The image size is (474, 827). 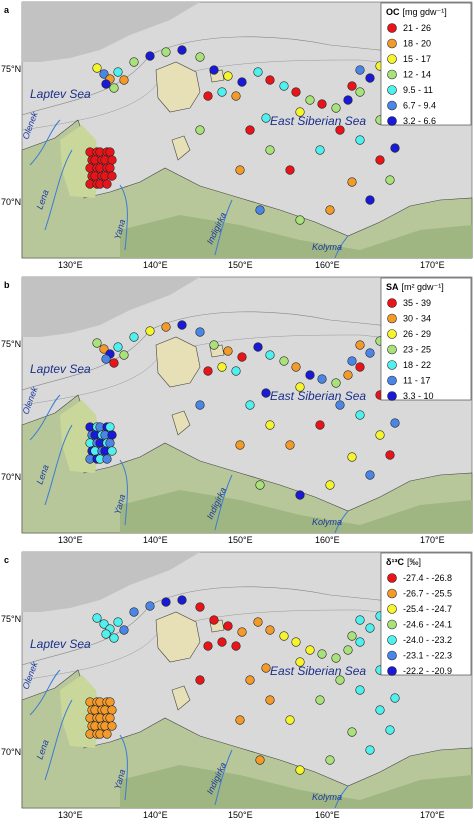 What do you see at coordinates (419, 106) in the screenshot?
I see `legend-label: 6.7 - 9.4` at bounding box center [419, 106].